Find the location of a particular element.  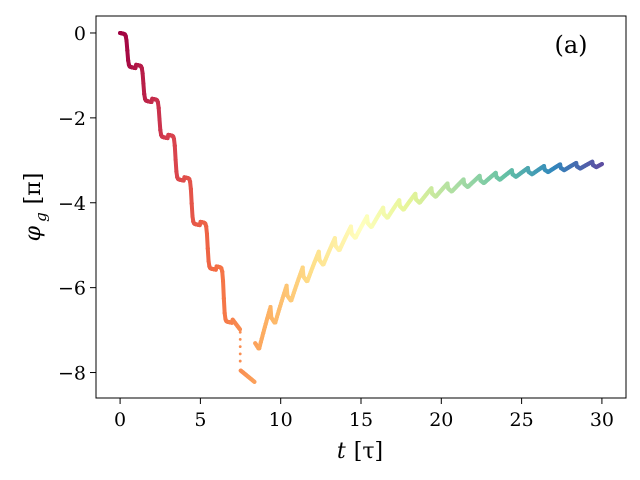

x-tick-label: 30 is located at coordinates (602, 420).